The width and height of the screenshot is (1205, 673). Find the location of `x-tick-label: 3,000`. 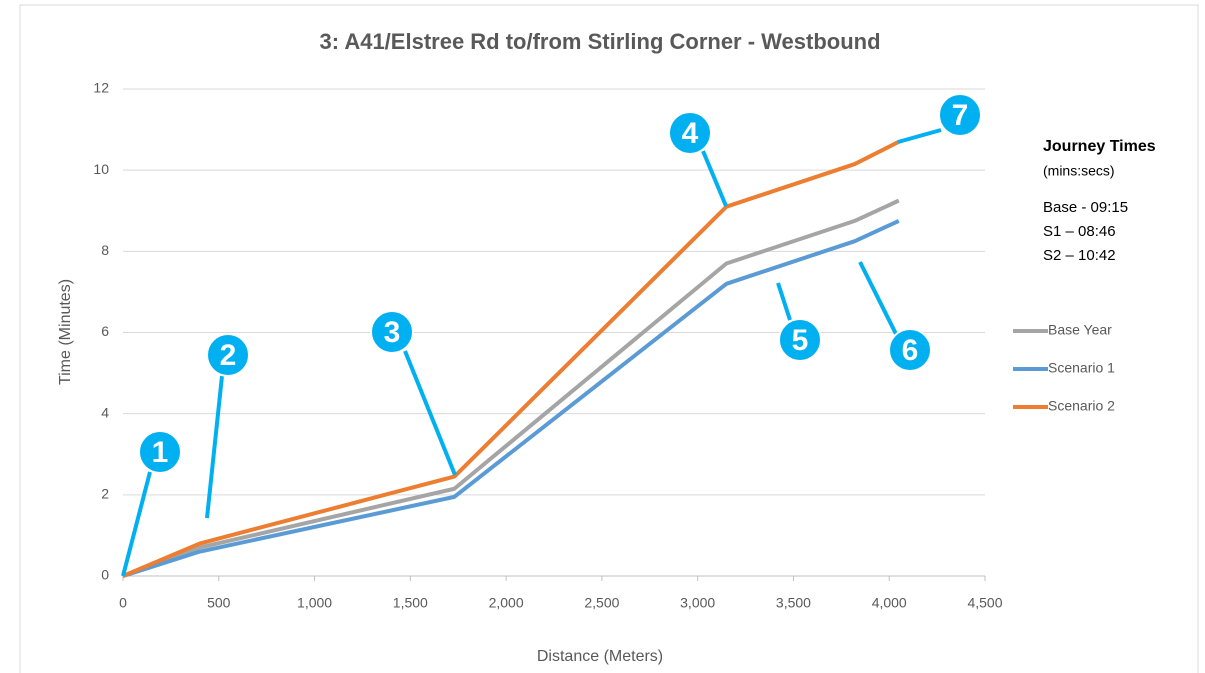

x-tick-label: 3,000 is located at coordinates (697, 603).